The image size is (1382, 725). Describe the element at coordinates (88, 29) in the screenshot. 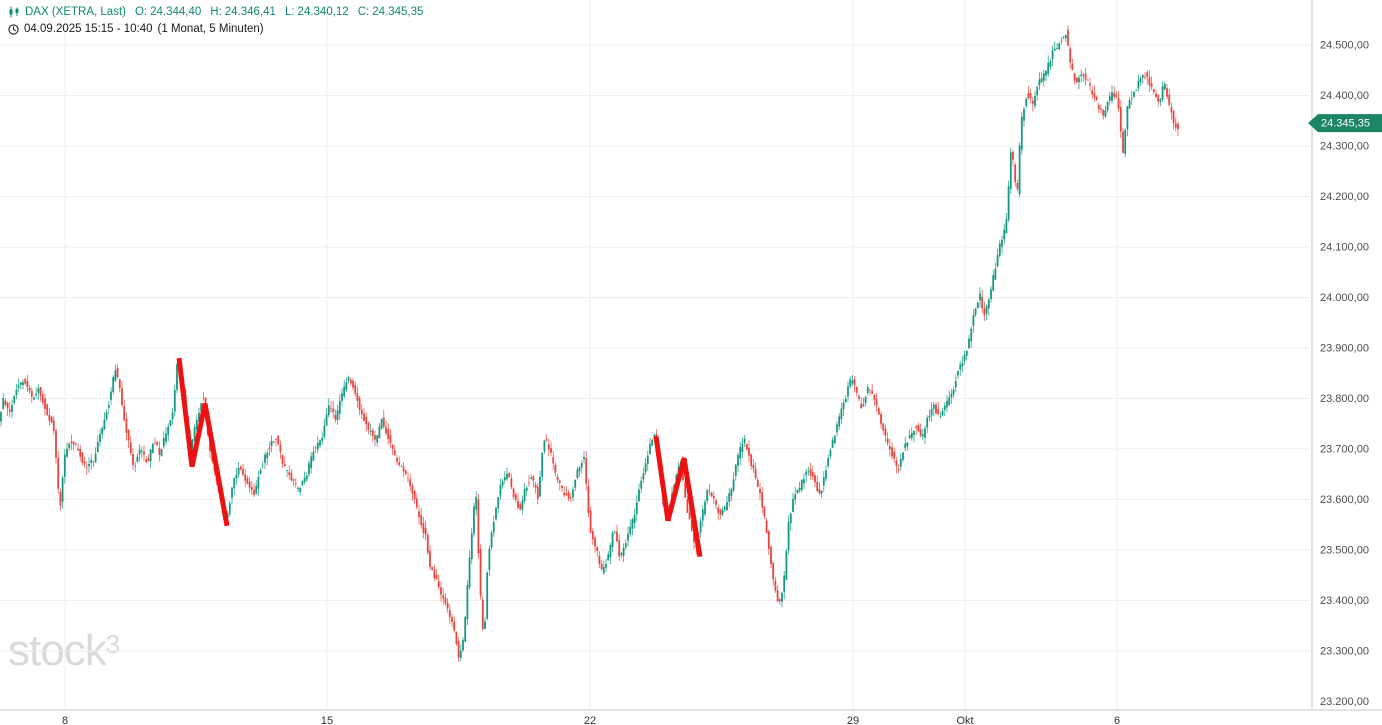

I see `date-range: 04.09.2025 15:15 - 10:40` at that location.